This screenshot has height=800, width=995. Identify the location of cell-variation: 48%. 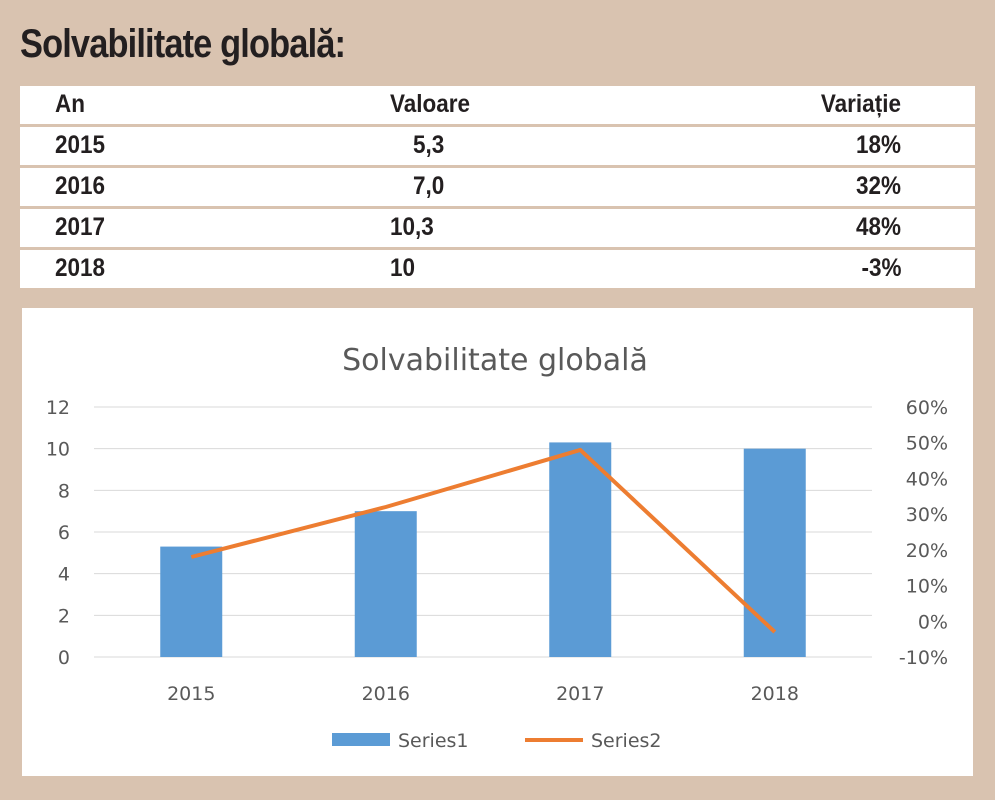
(878, 227).